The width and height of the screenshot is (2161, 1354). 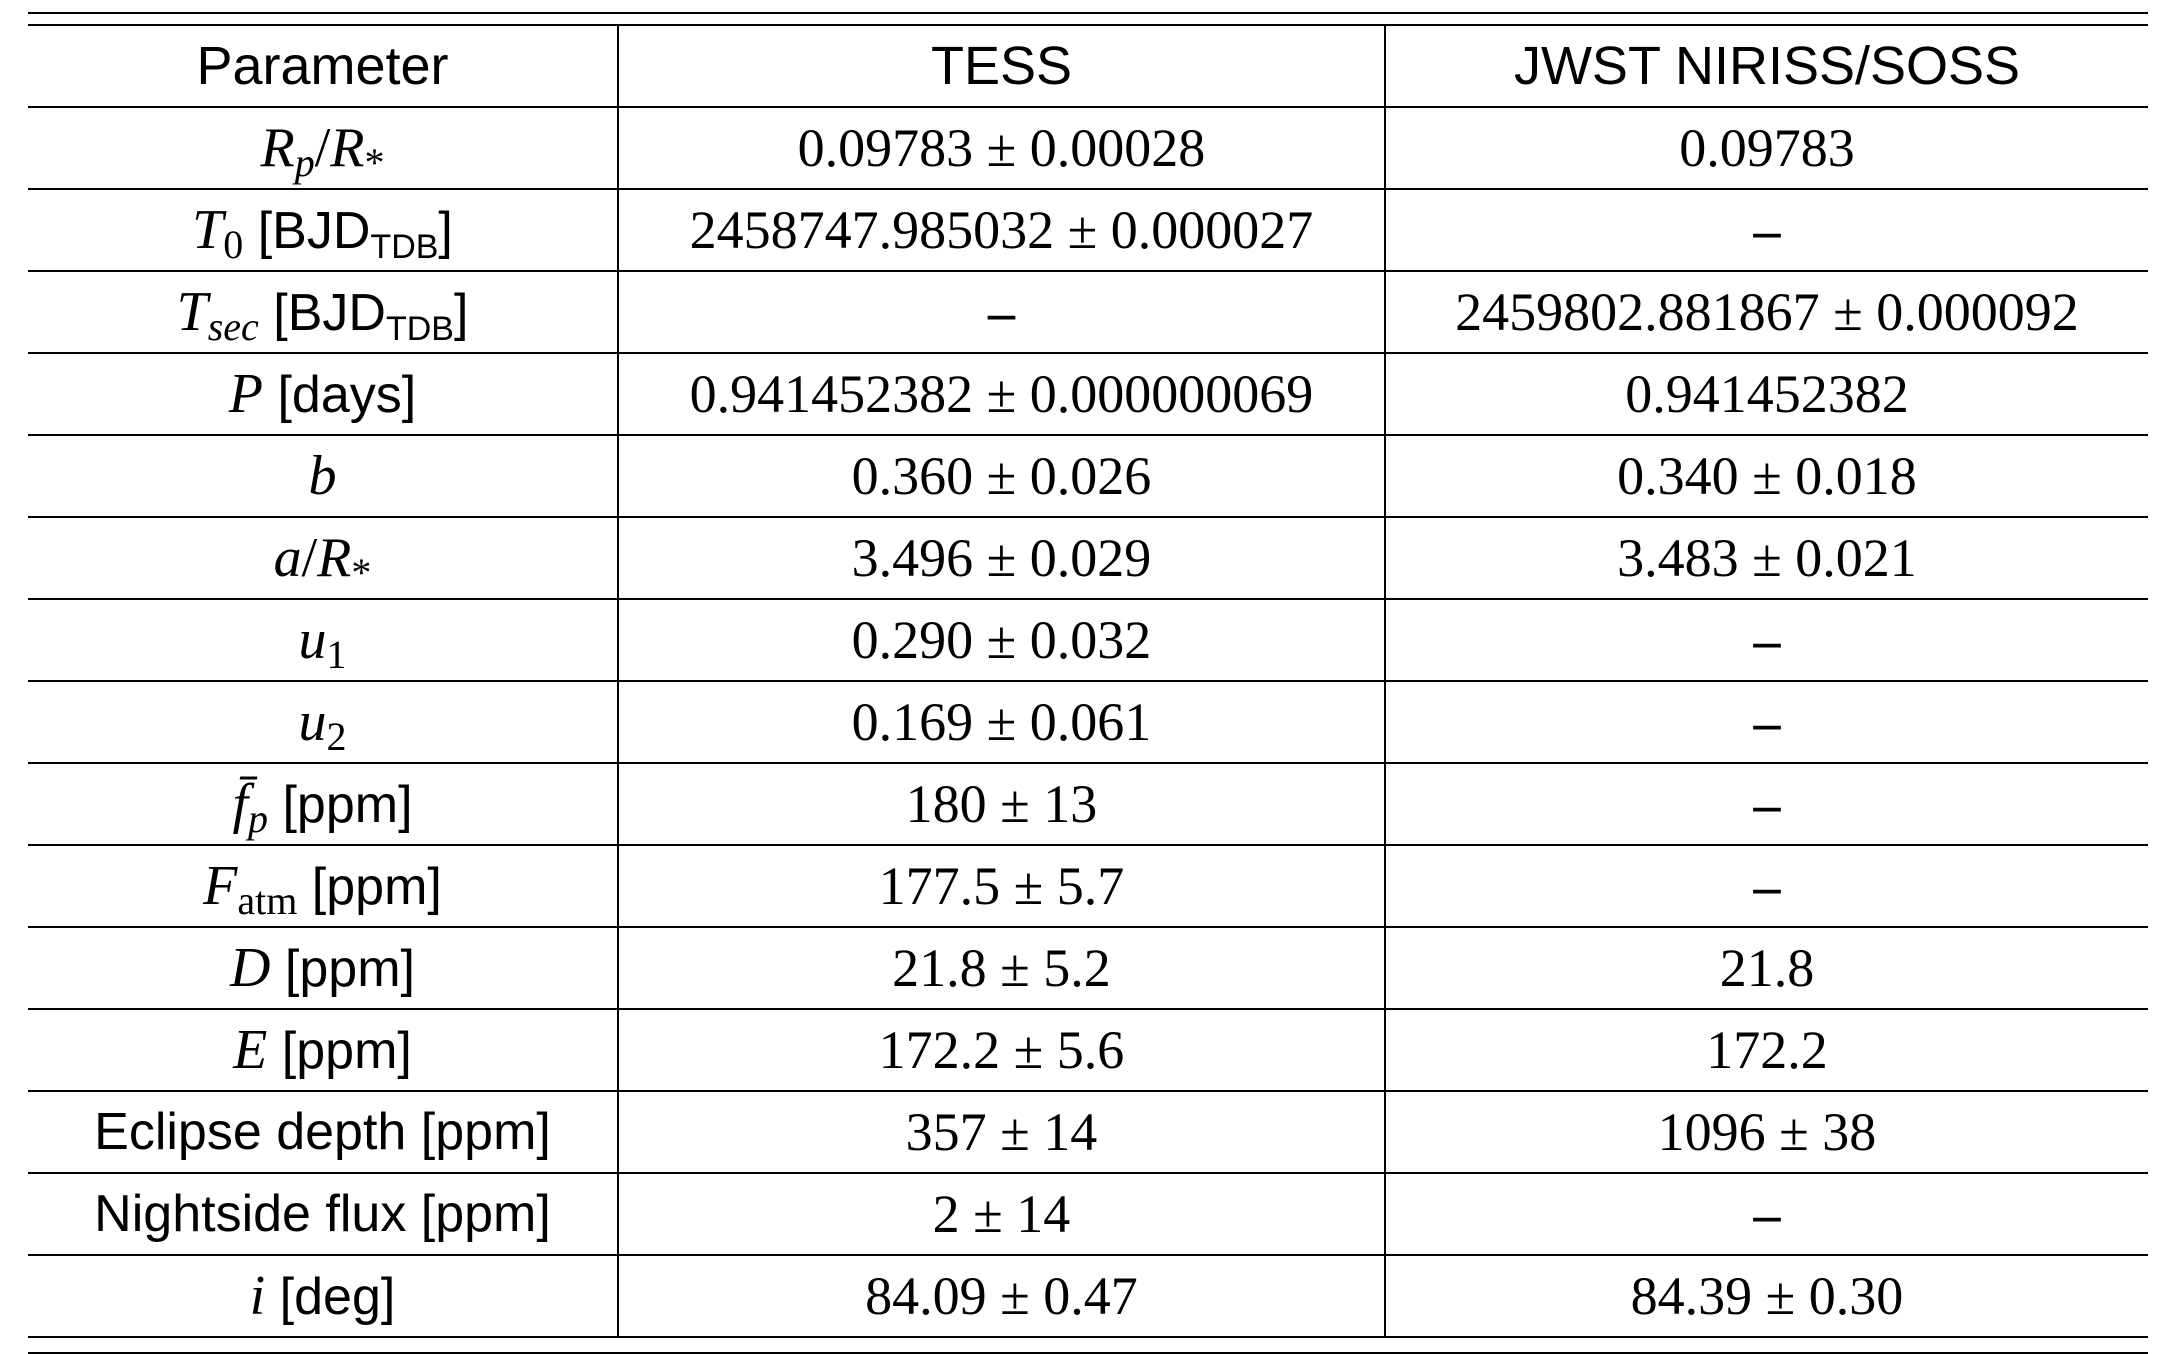 I want to click on tess-value: 172.2 ± 5.6, so click(x=1001, y=1049).